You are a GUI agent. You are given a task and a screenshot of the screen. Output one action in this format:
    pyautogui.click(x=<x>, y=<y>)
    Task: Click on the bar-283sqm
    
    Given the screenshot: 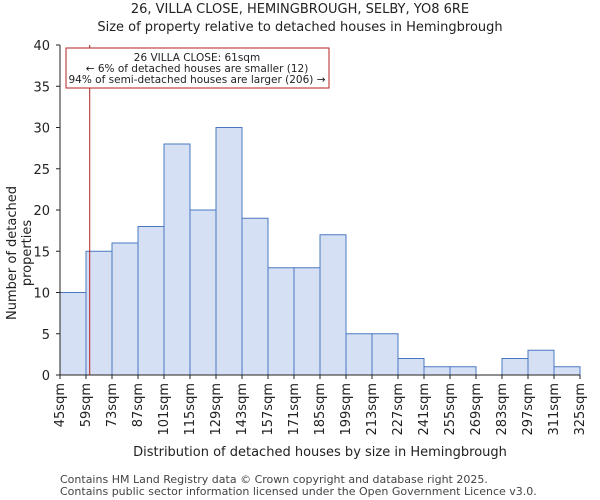 What is the action you would take?
    pyautogui.click(x=515, y=367)
    